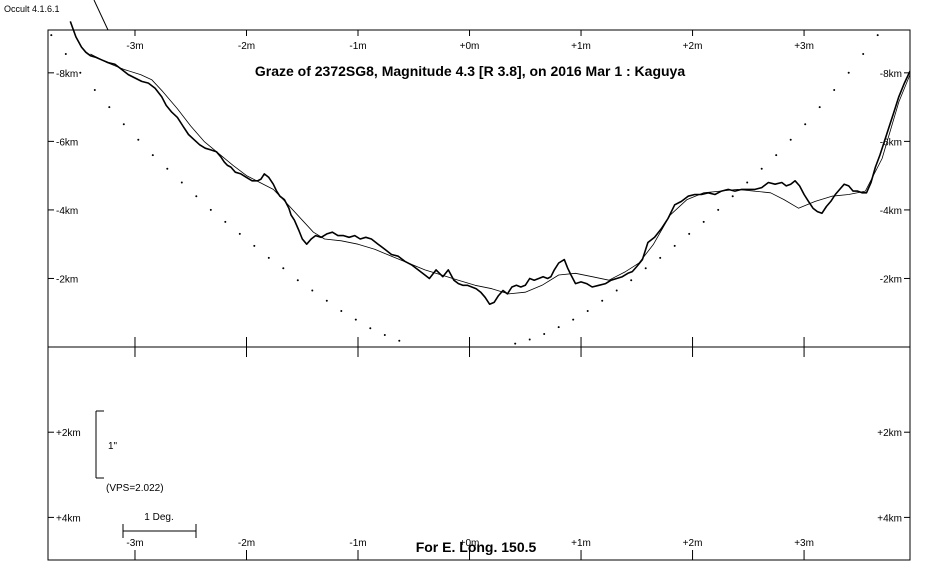 This screenshot has height=580, width=950. What do you see at coordinates (134, 543) in the screenshot?
I see `x-tick-label-bottom: -3m` at bounding box center [134, 543].